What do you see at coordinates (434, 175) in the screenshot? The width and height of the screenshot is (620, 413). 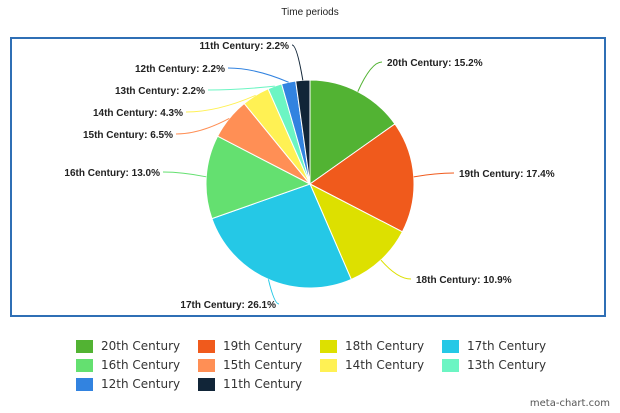 I see `leader-line-19th-century` at bounding box center [434, 175].